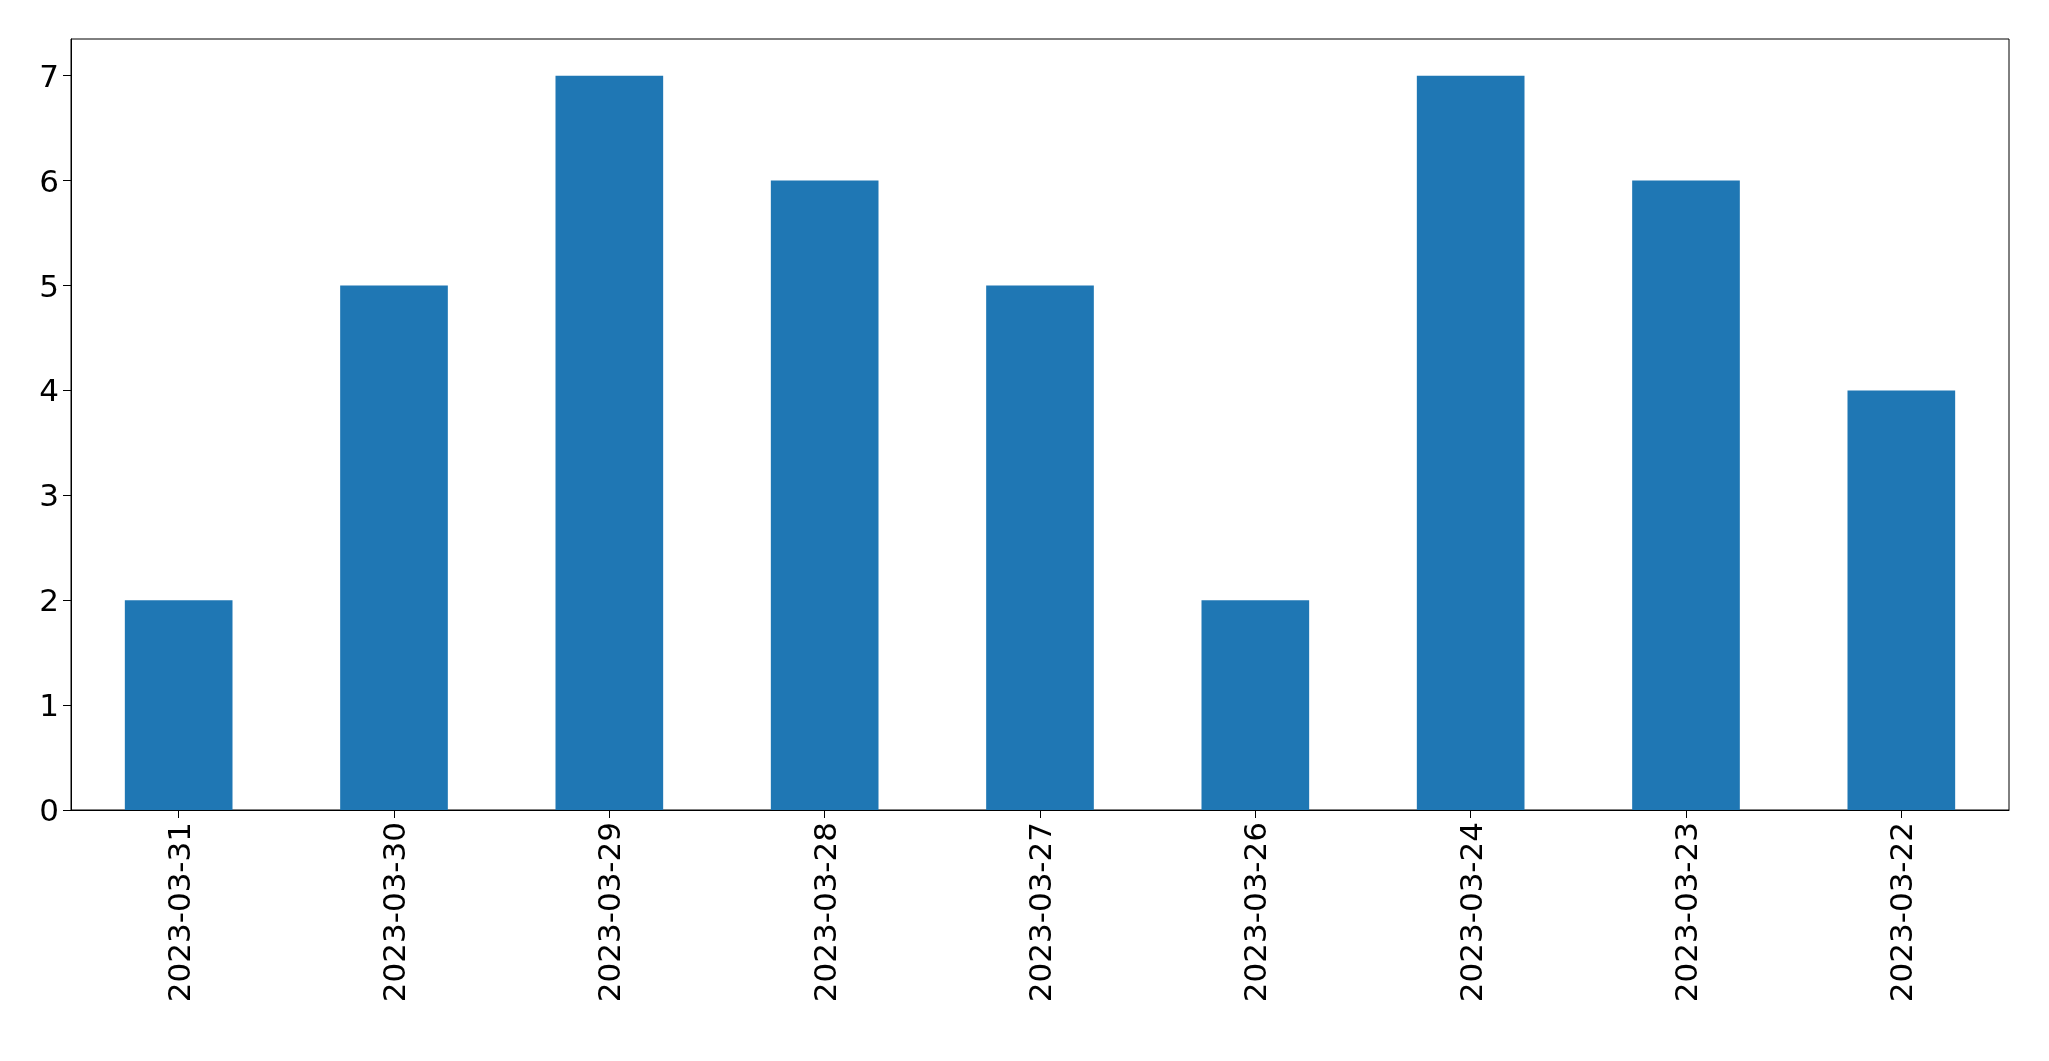 The width and height of the screenshot is (2049, 1061). What do you see at coordinates (394, 912) in the screenshot?
I see `x-tick-label: 2023-03-30` at bounding box center [394, 912].